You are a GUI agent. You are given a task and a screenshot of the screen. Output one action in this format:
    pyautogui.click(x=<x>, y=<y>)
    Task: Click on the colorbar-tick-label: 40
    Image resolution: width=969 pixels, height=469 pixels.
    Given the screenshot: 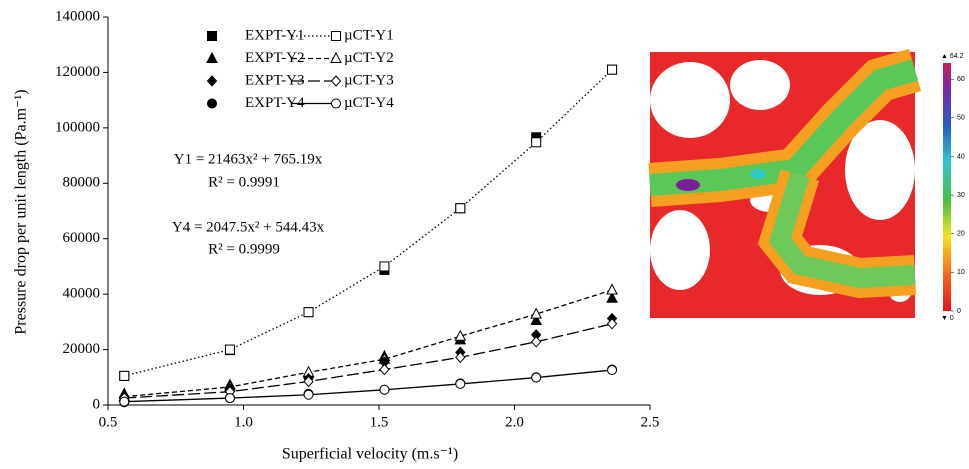 What is the action you would take?
    pyautogui.click(x=961, y=156)
    